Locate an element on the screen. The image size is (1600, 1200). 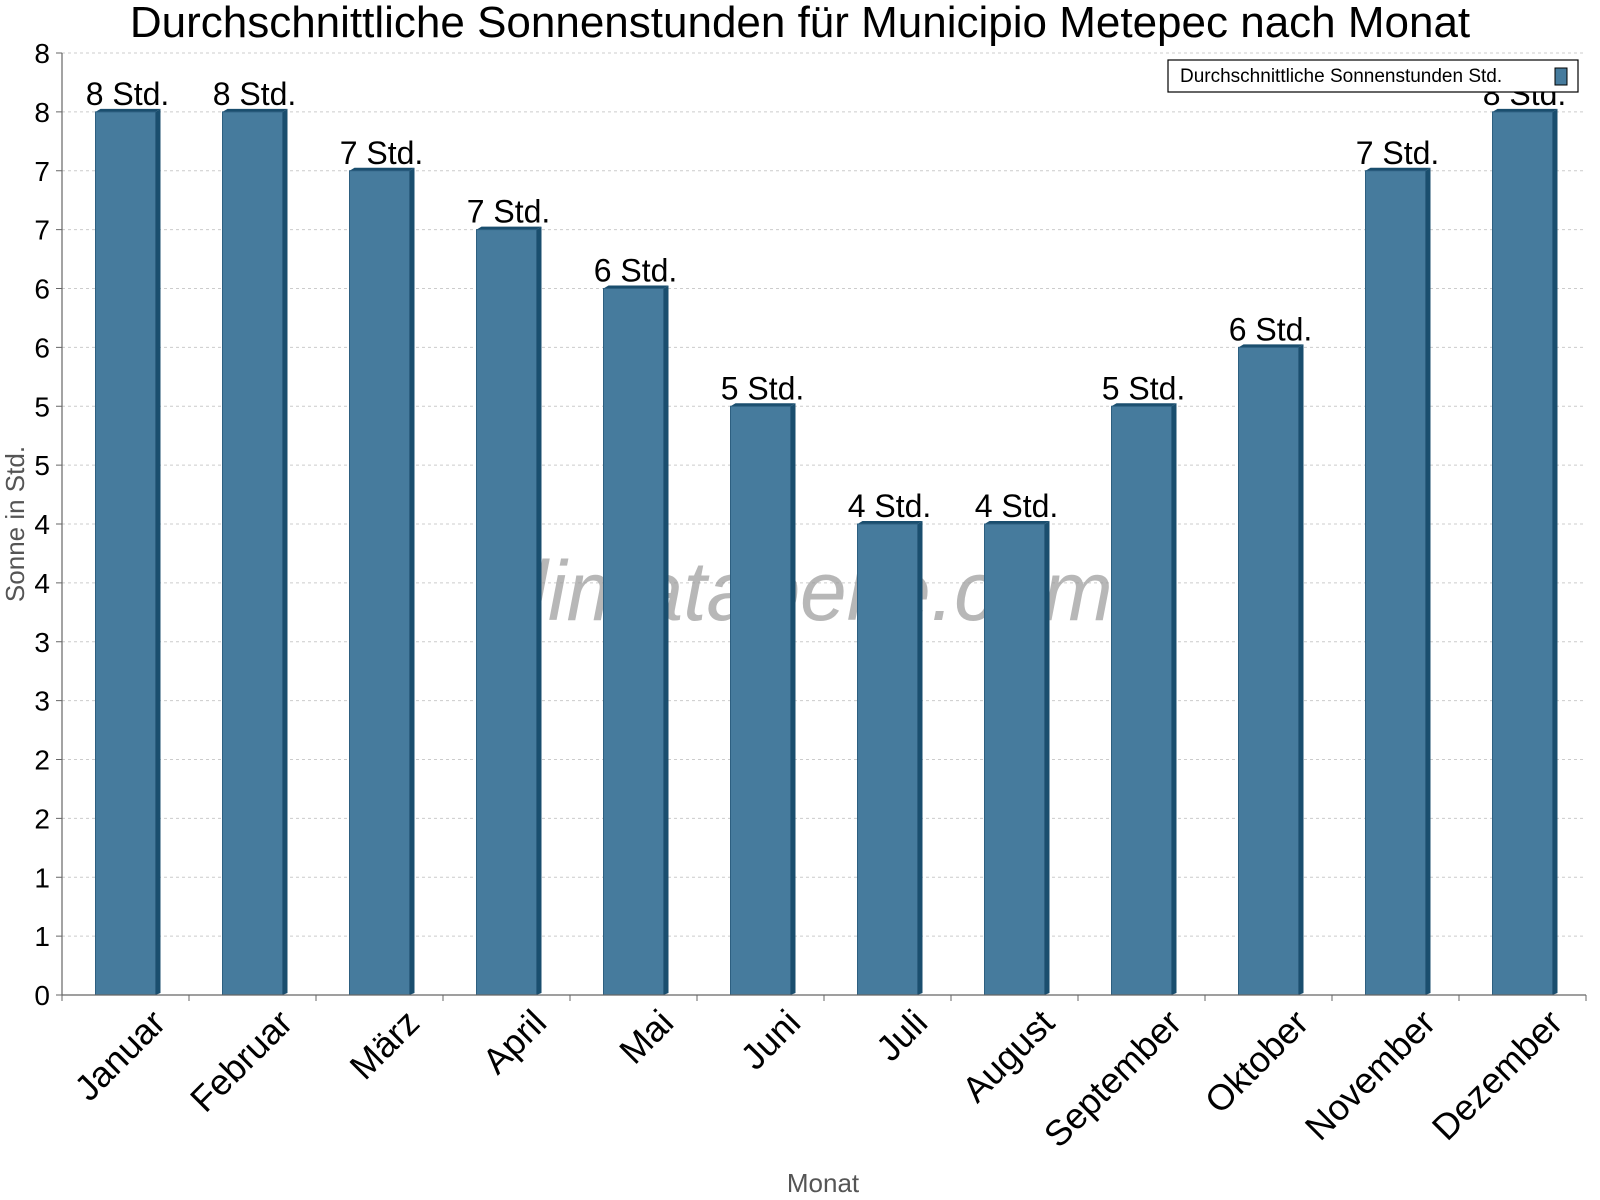
x-tick-label: November is located at coordinates (1370, 1075).